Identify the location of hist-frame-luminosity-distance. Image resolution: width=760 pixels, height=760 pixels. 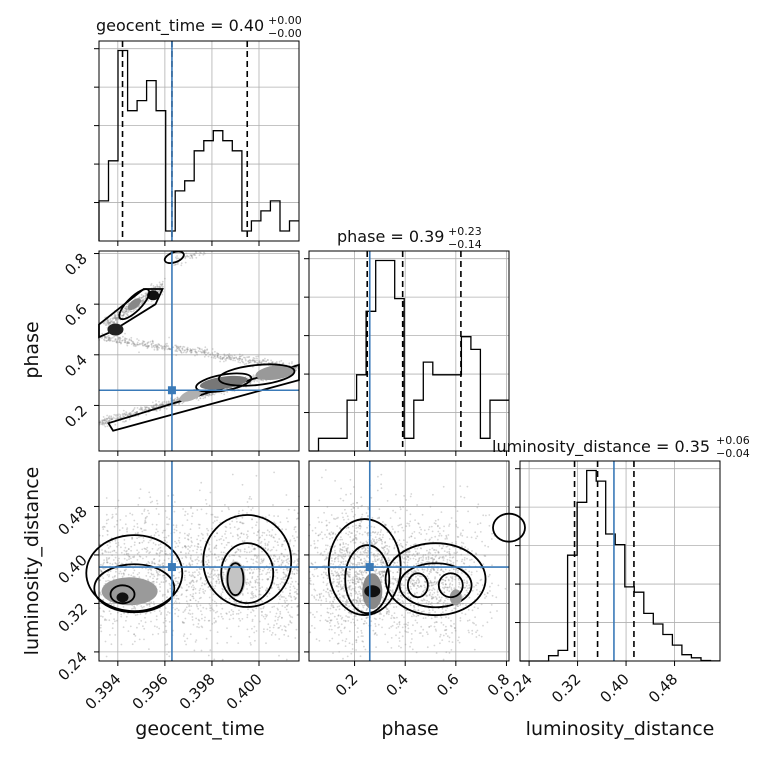
(620, 561).